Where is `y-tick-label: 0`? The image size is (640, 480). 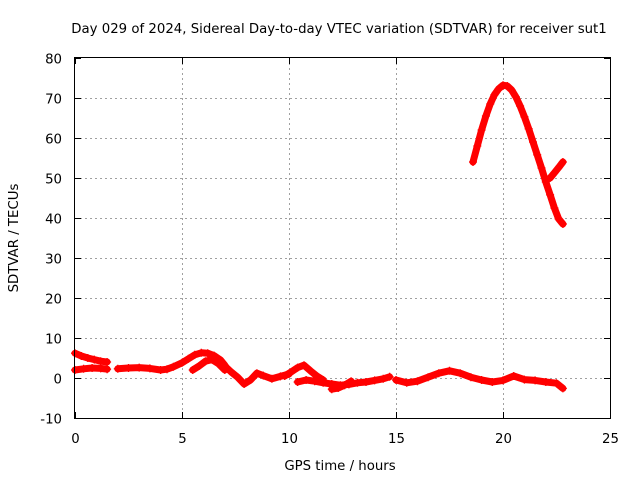 y-tick-label: 0 is located at coordinates (58, 380).